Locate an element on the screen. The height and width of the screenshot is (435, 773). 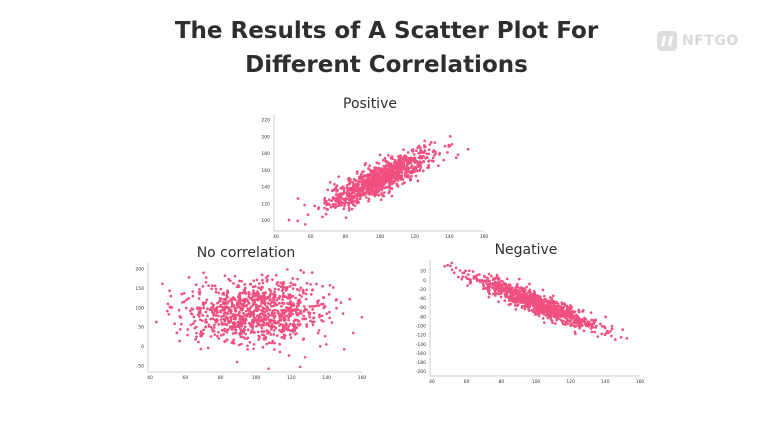
y-tick-label: -200 is located at coordinates (421, 372).